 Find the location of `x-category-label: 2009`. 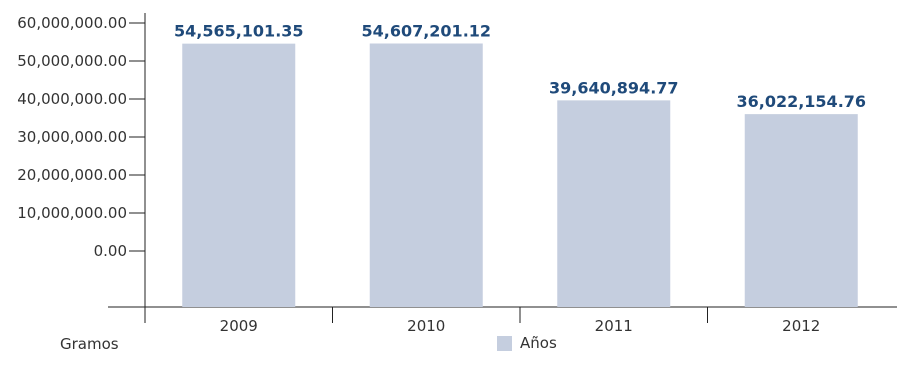

x-category-label: 2009 is located at coordinates (239, 326).